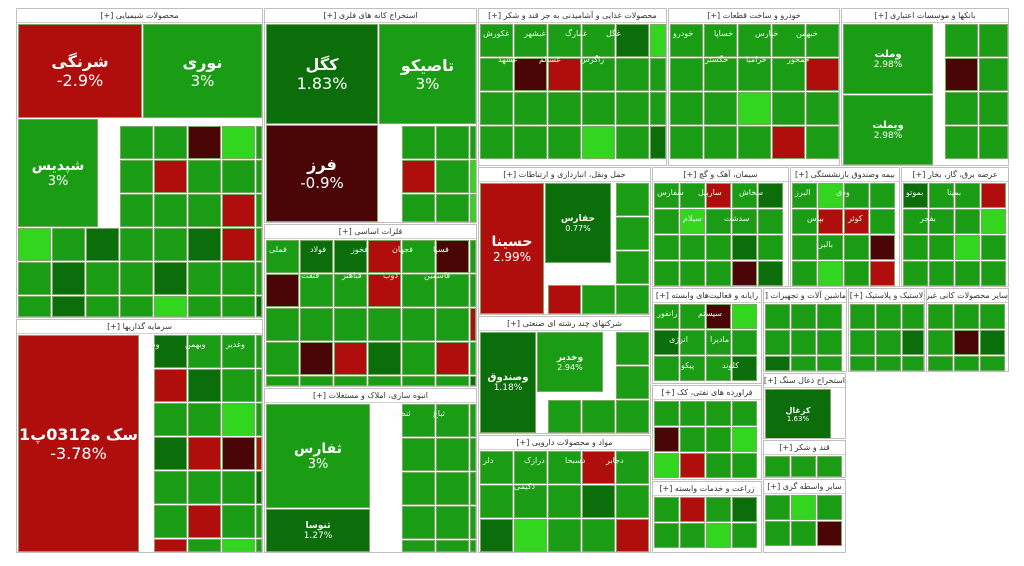 Image resolution: width=1024 pixels, height=566 pixels. Describe the element at coordinates (370, 396) in the screenshot. I see `sector-title: انبوه سازی، املاک و مستغلات [+]` at that location.